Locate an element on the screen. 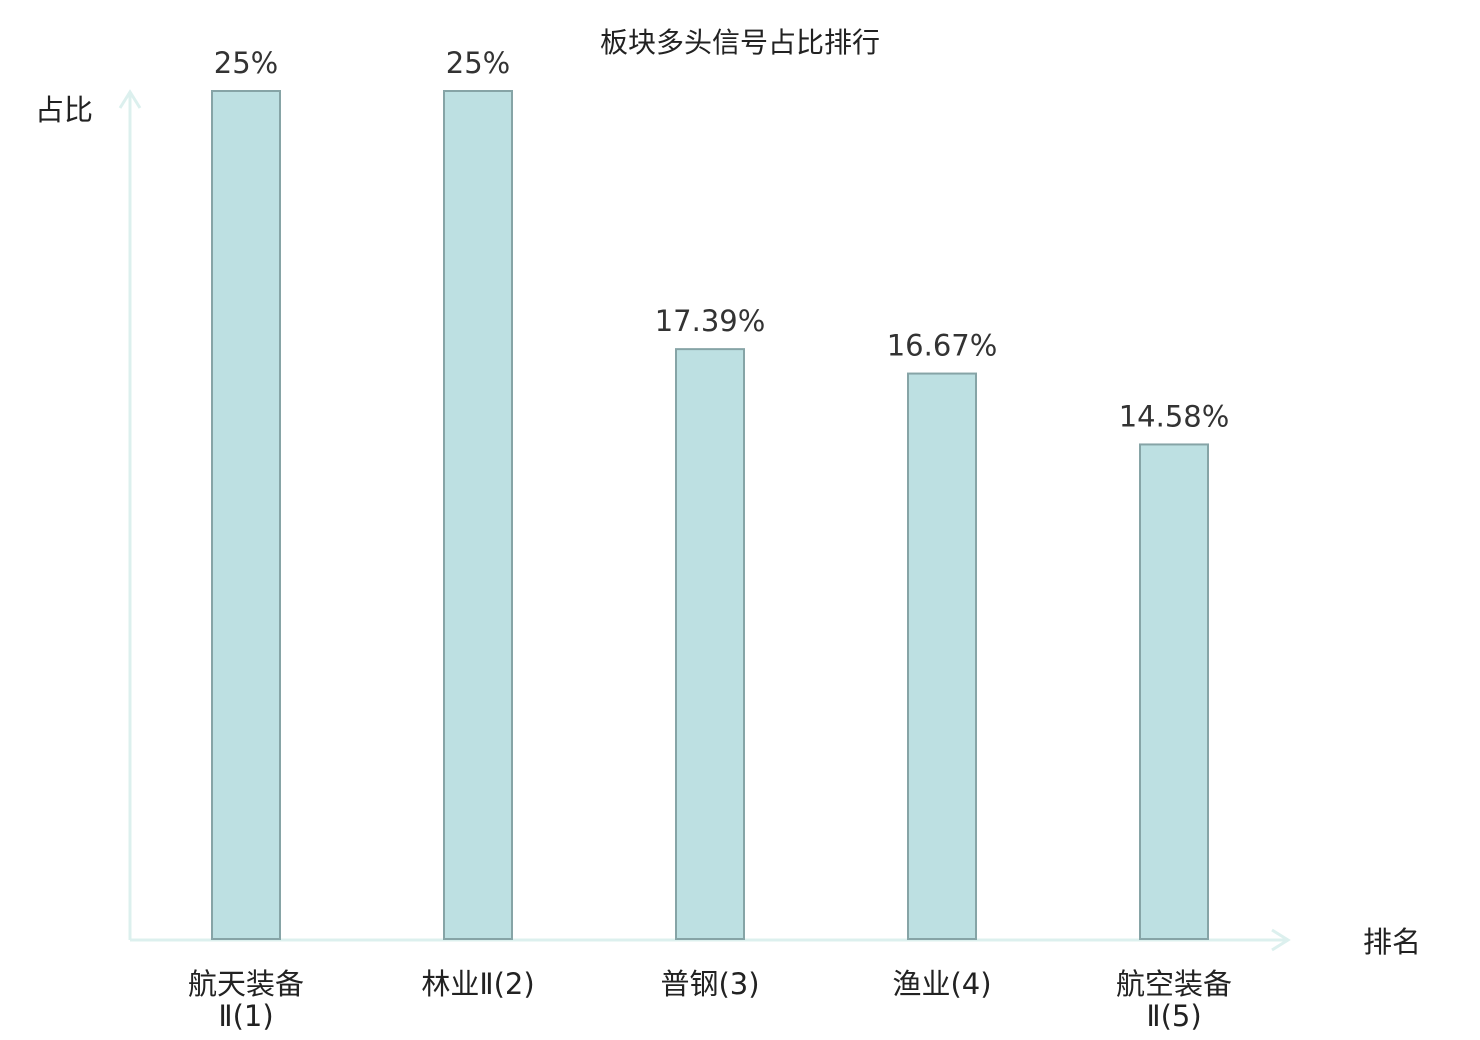 The height and width of the screenshot is (1040, 1480). x-axis-arrow is located at coordinates (1281, 940).